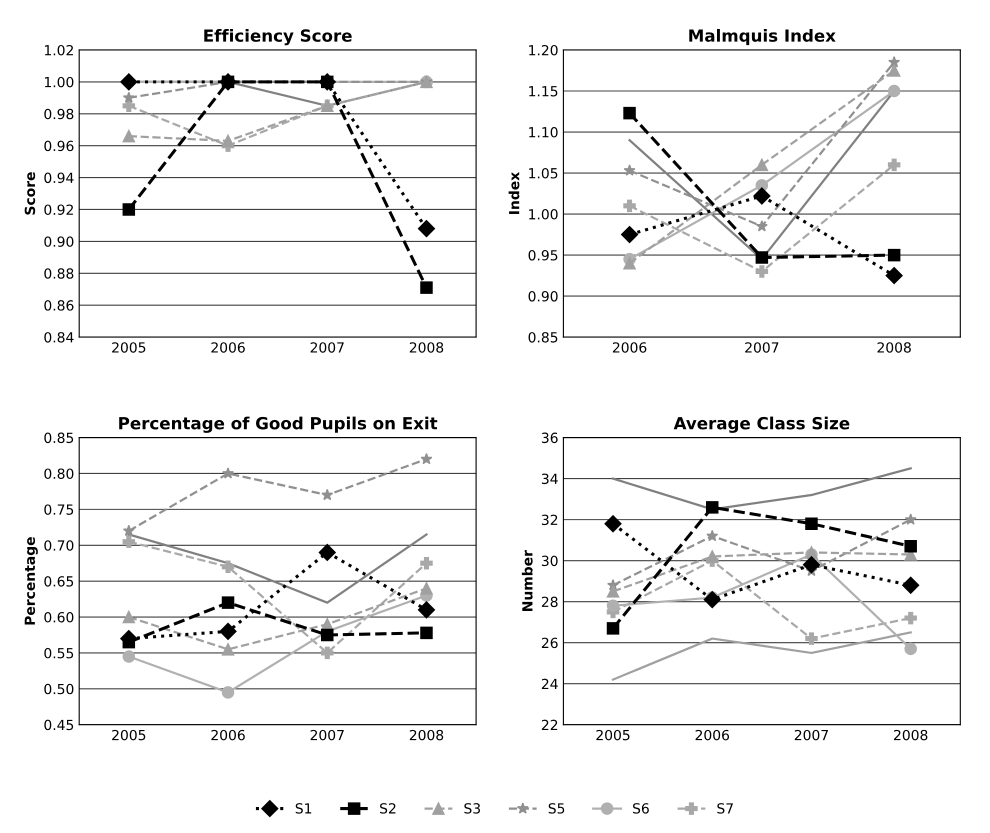 The image size is (990, 833). I want to click on legend-label: S6, so click(641, 808).